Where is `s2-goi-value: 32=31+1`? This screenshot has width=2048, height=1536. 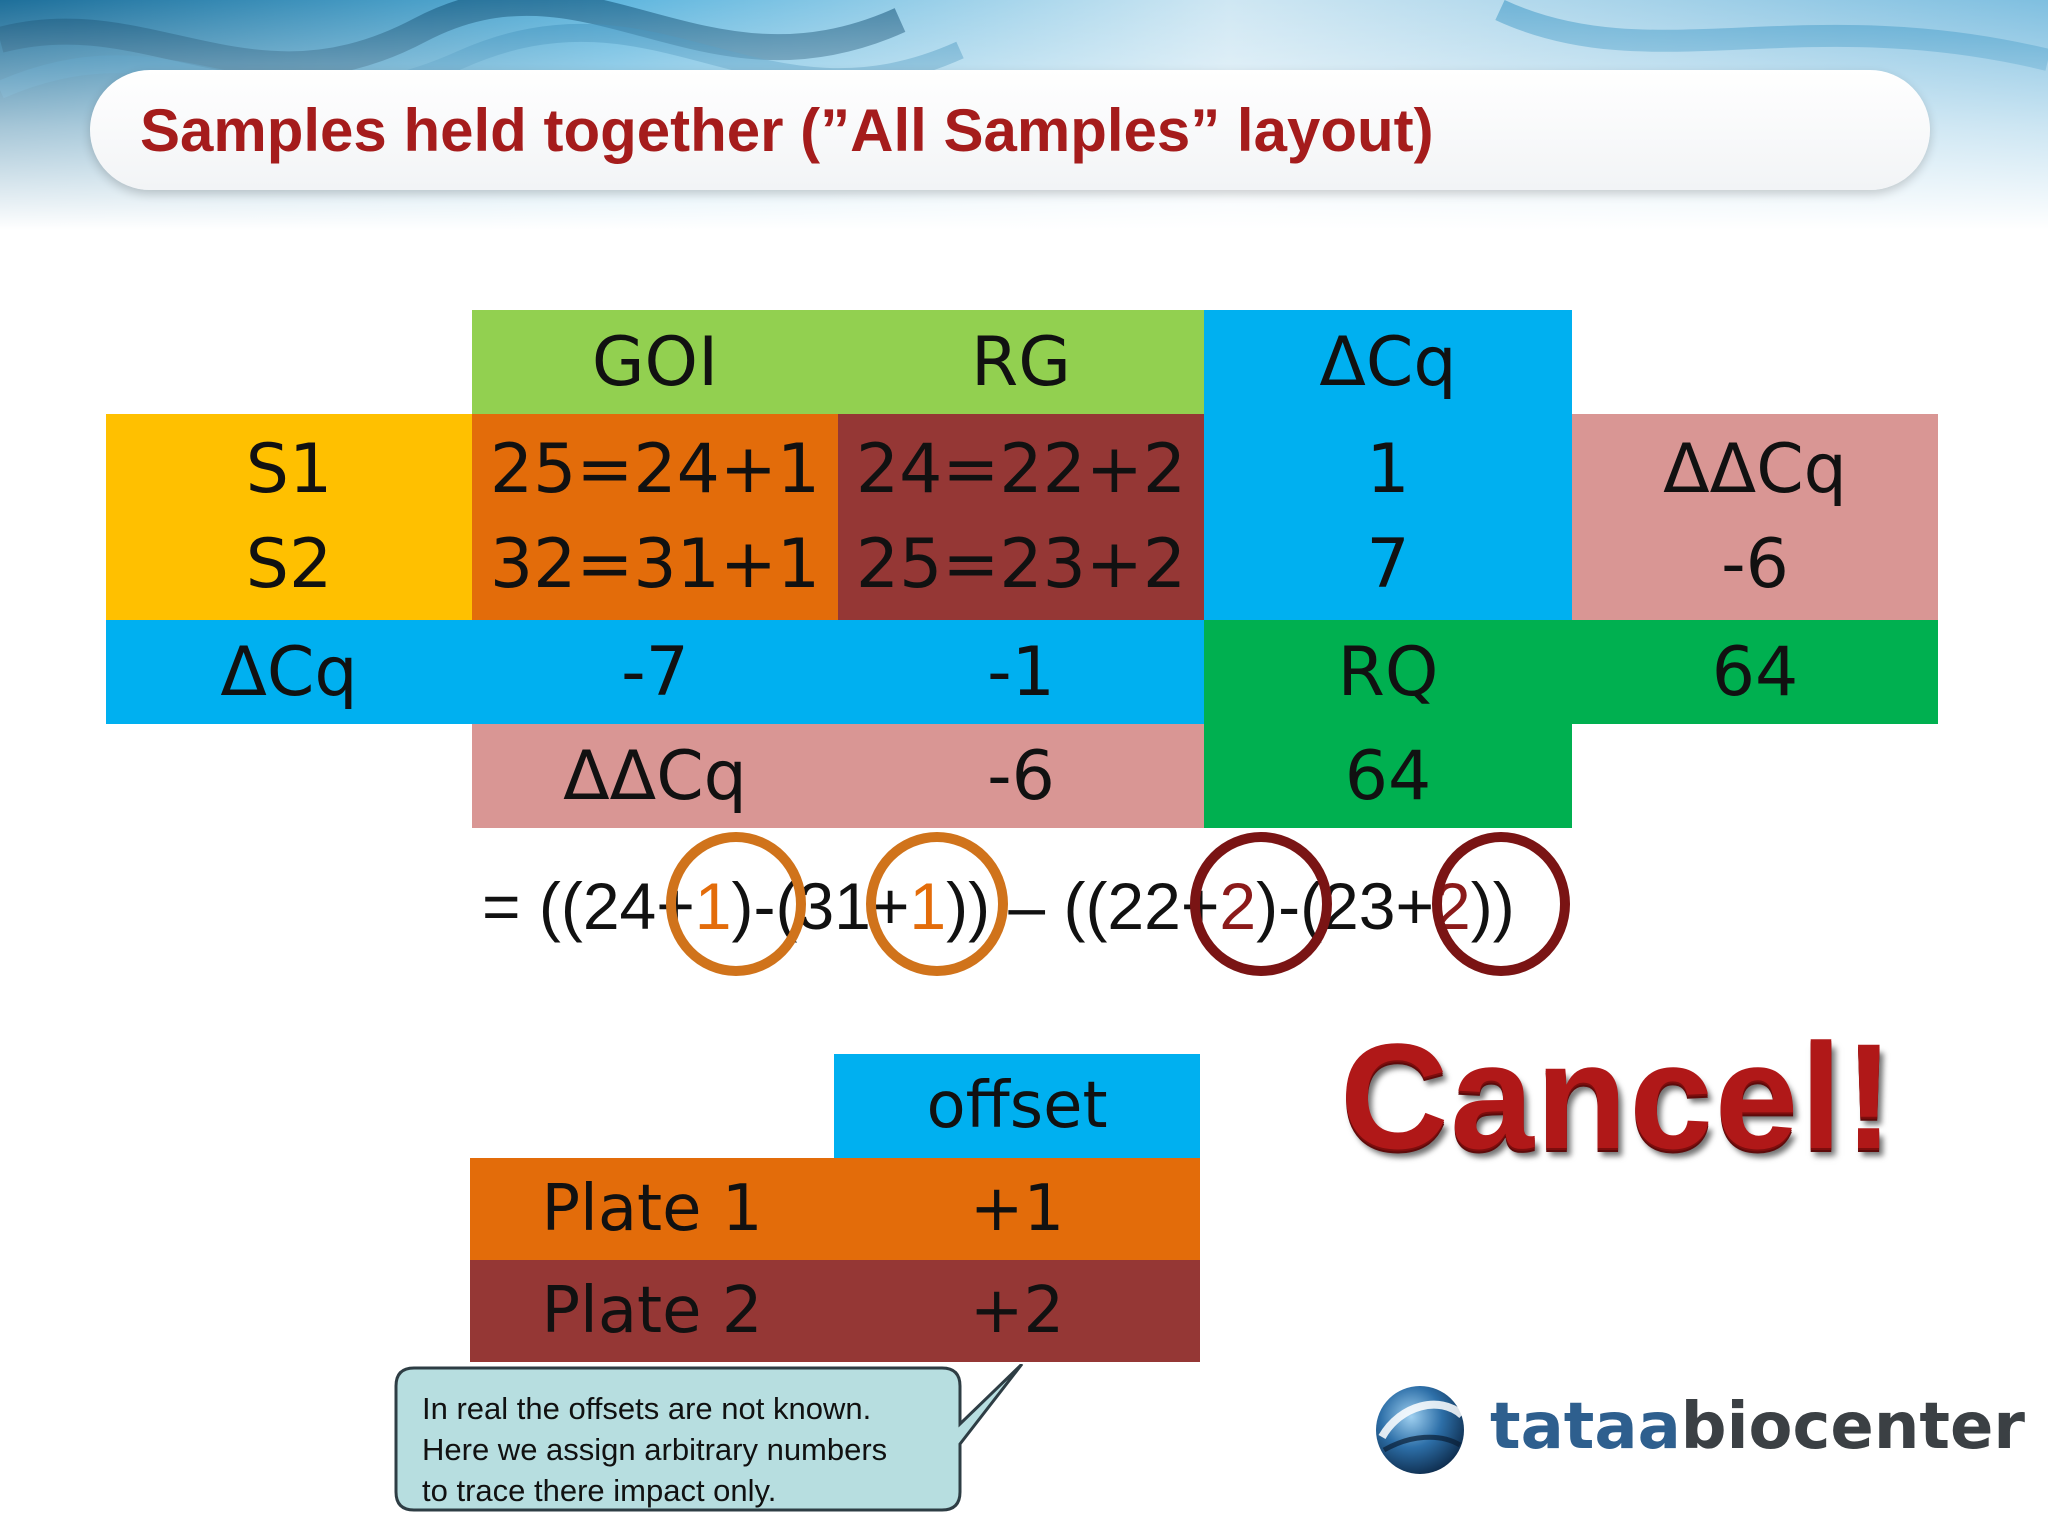
s2-goi-value: 32=31+1 is located at coordinates (655, 564).